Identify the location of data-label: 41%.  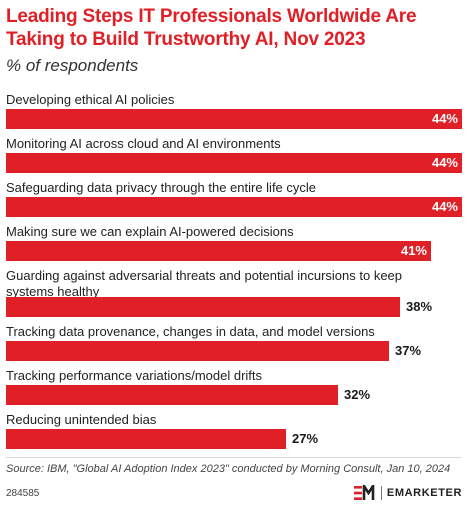
(413, 250).